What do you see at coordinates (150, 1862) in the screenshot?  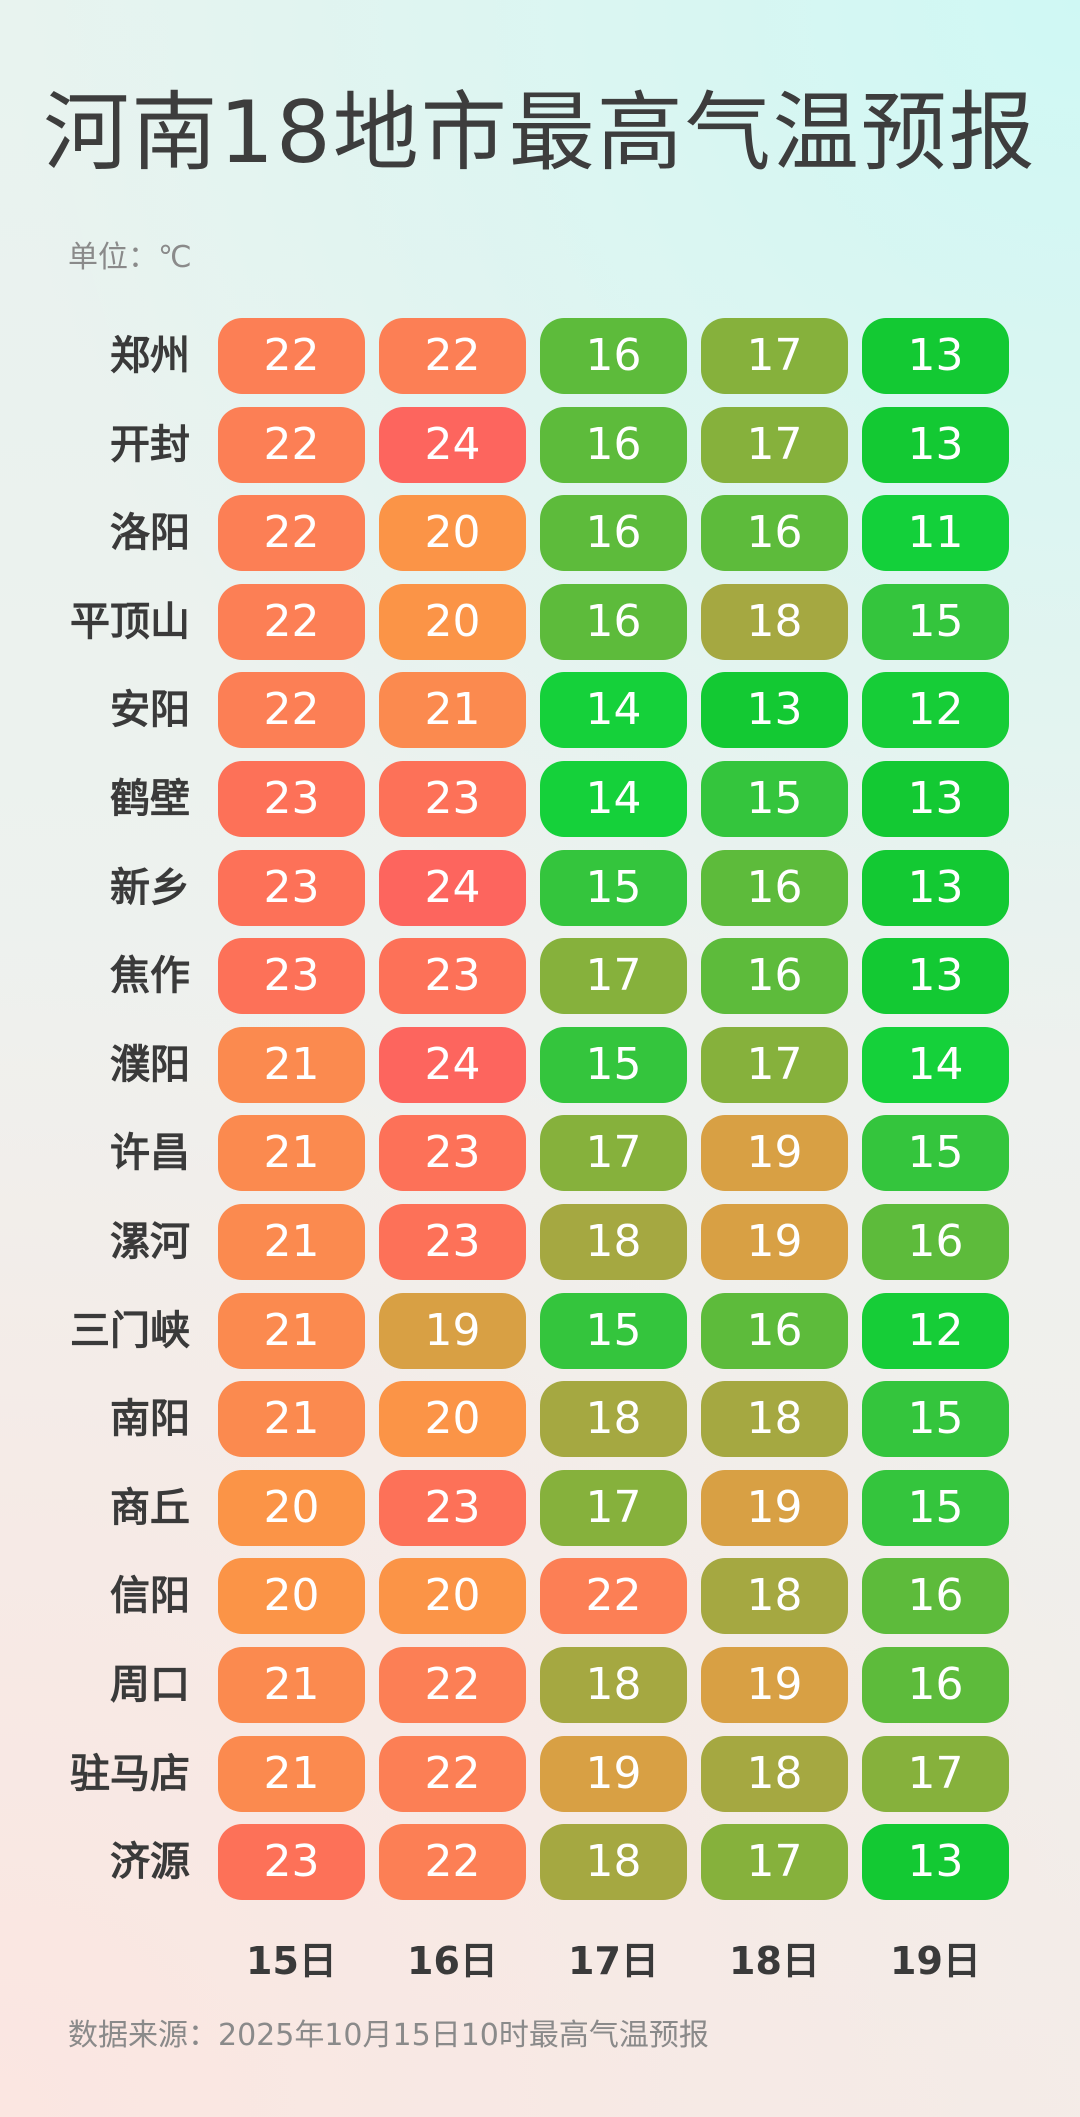 I see `city-label: 济源` at bounding box center [150, 1862].